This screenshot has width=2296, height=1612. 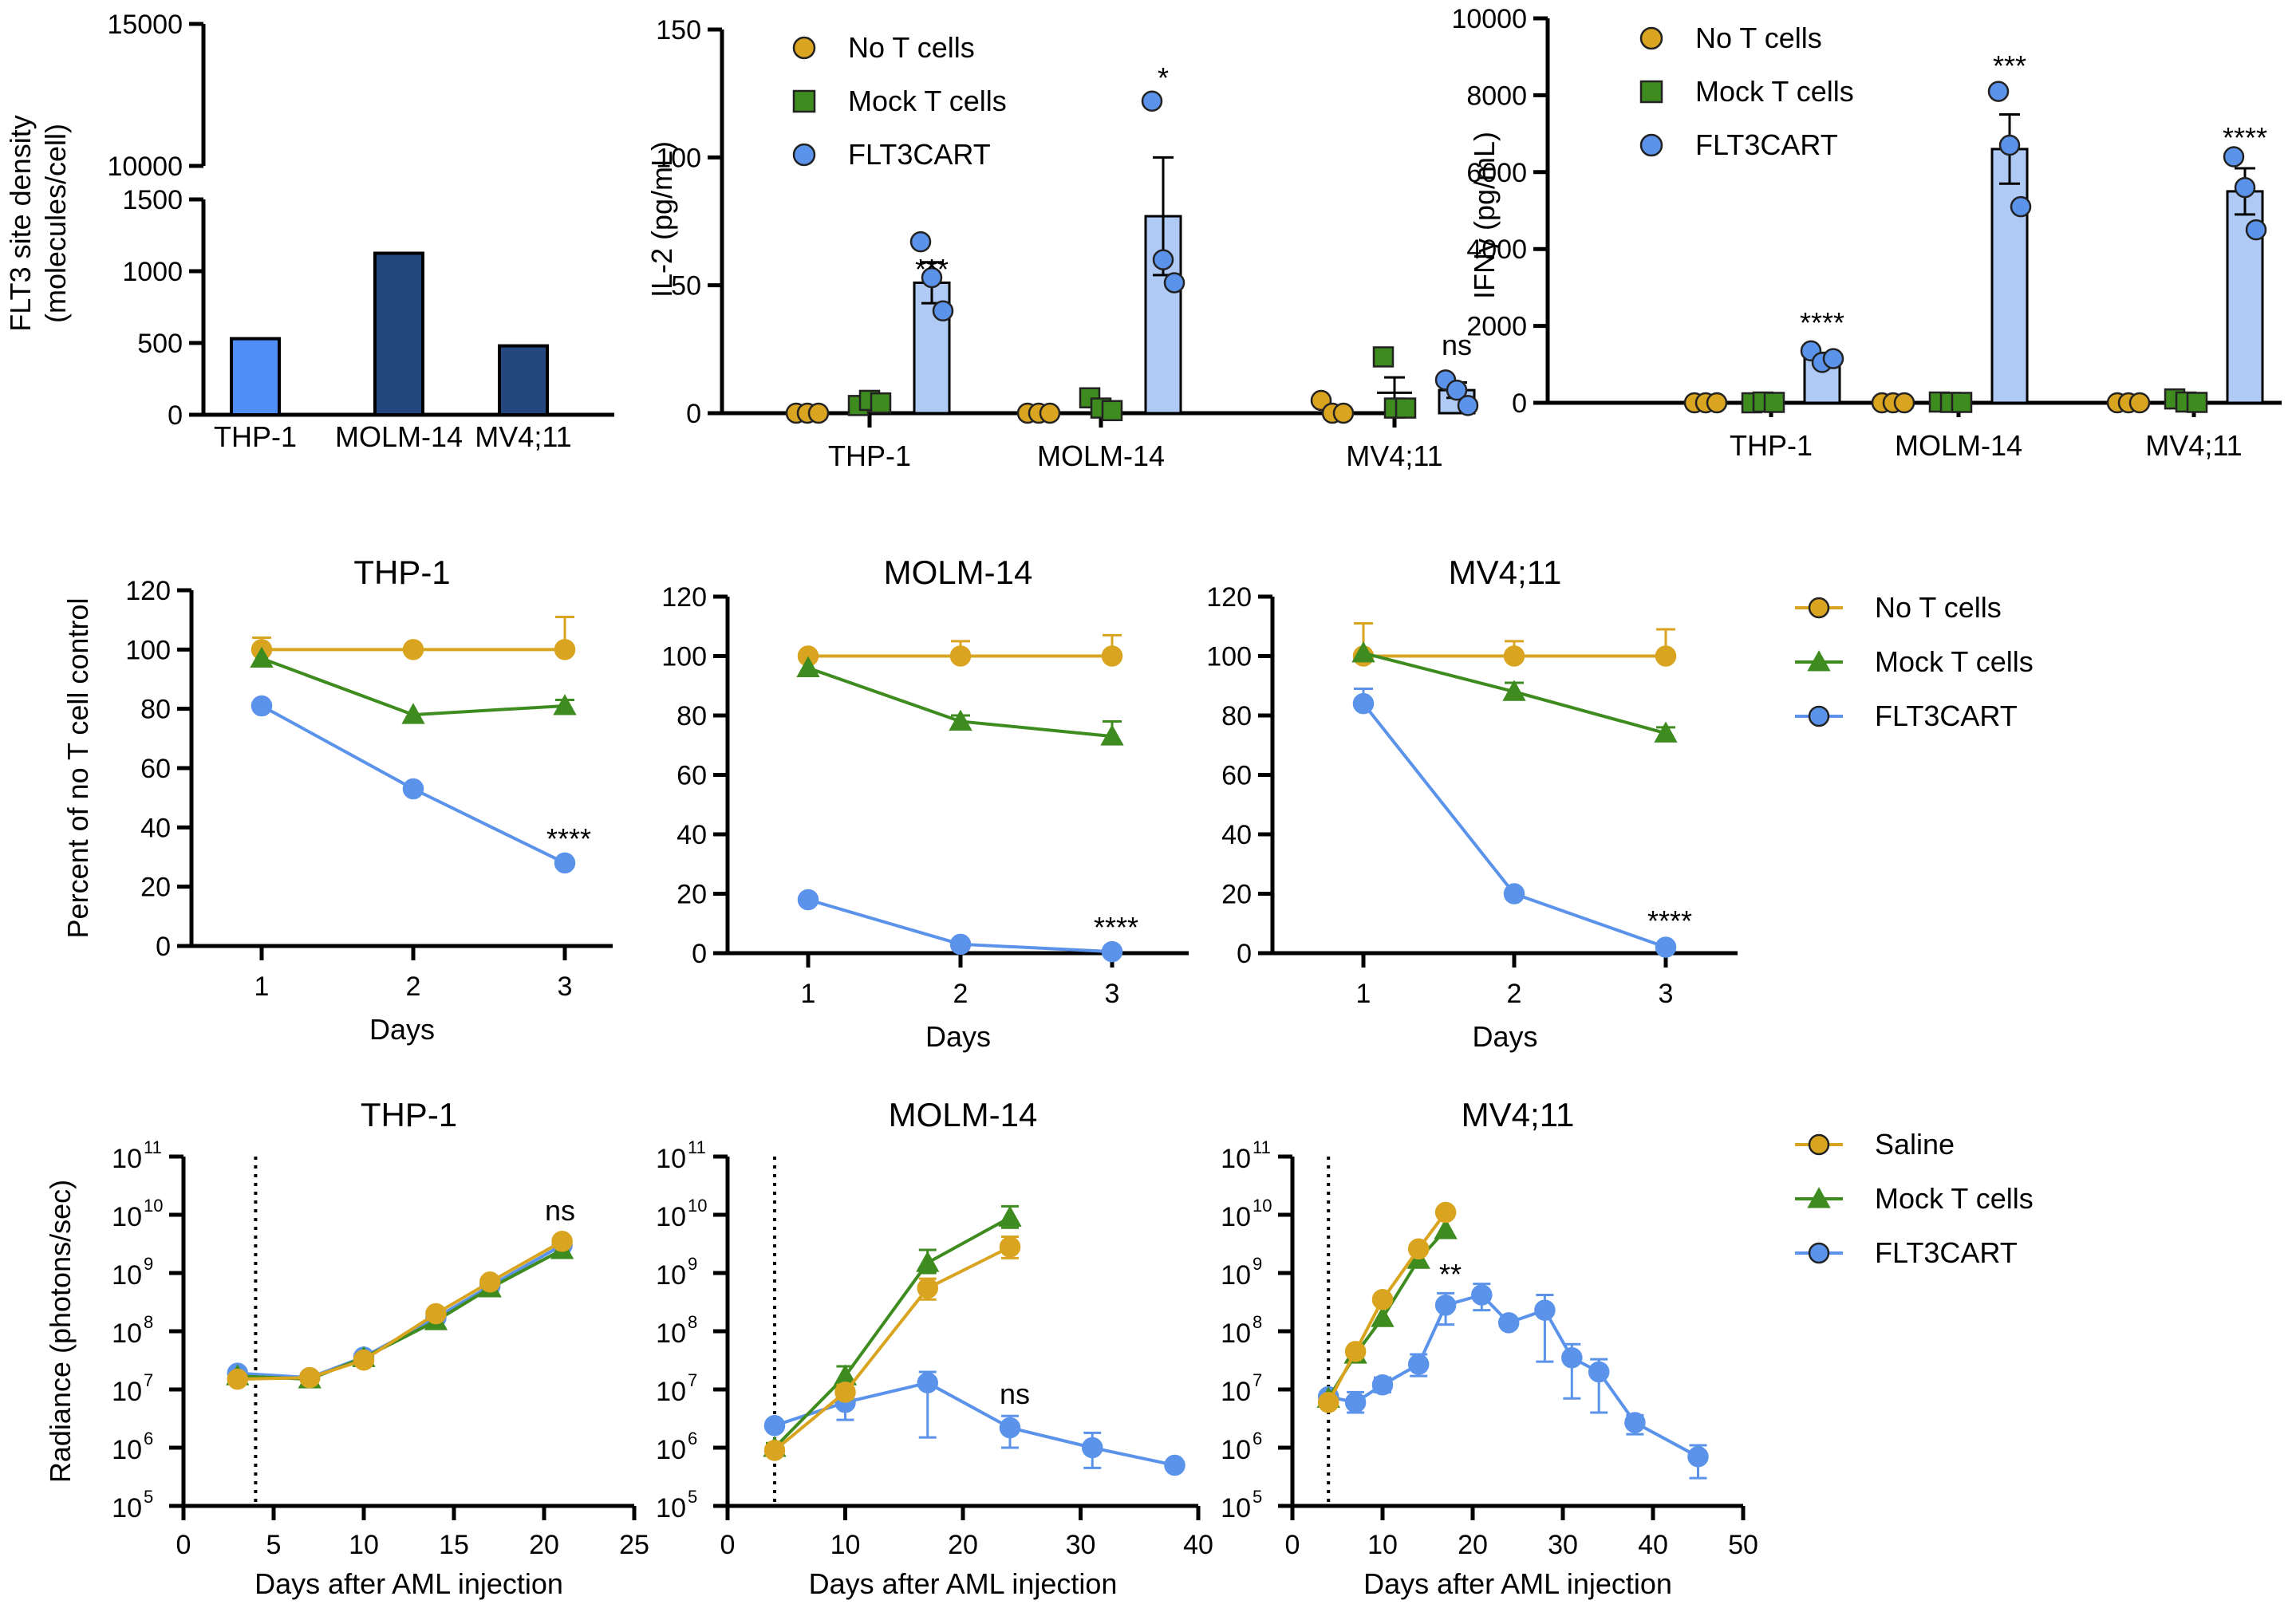 I want to click on y-axis-label: Percent of no T cell control, so click(x=77, y=768).